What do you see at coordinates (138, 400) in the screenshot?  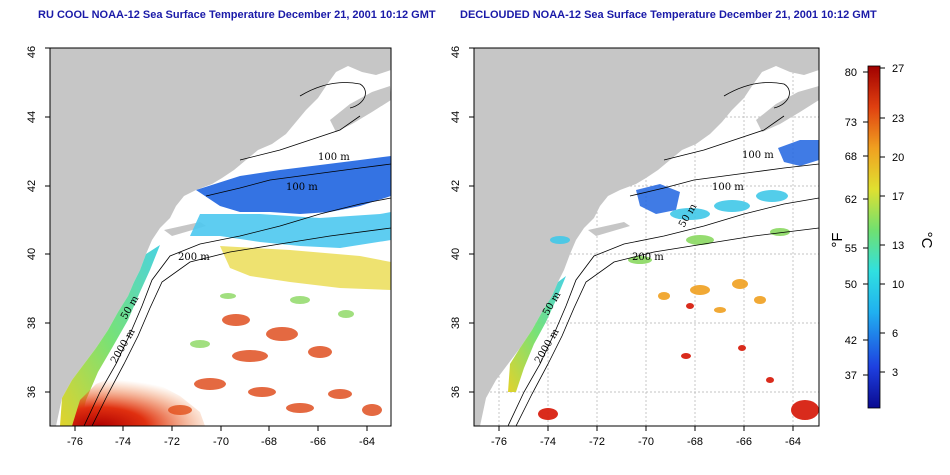 I see `left-gulf-stream-core` at bounding box center [138, 400].